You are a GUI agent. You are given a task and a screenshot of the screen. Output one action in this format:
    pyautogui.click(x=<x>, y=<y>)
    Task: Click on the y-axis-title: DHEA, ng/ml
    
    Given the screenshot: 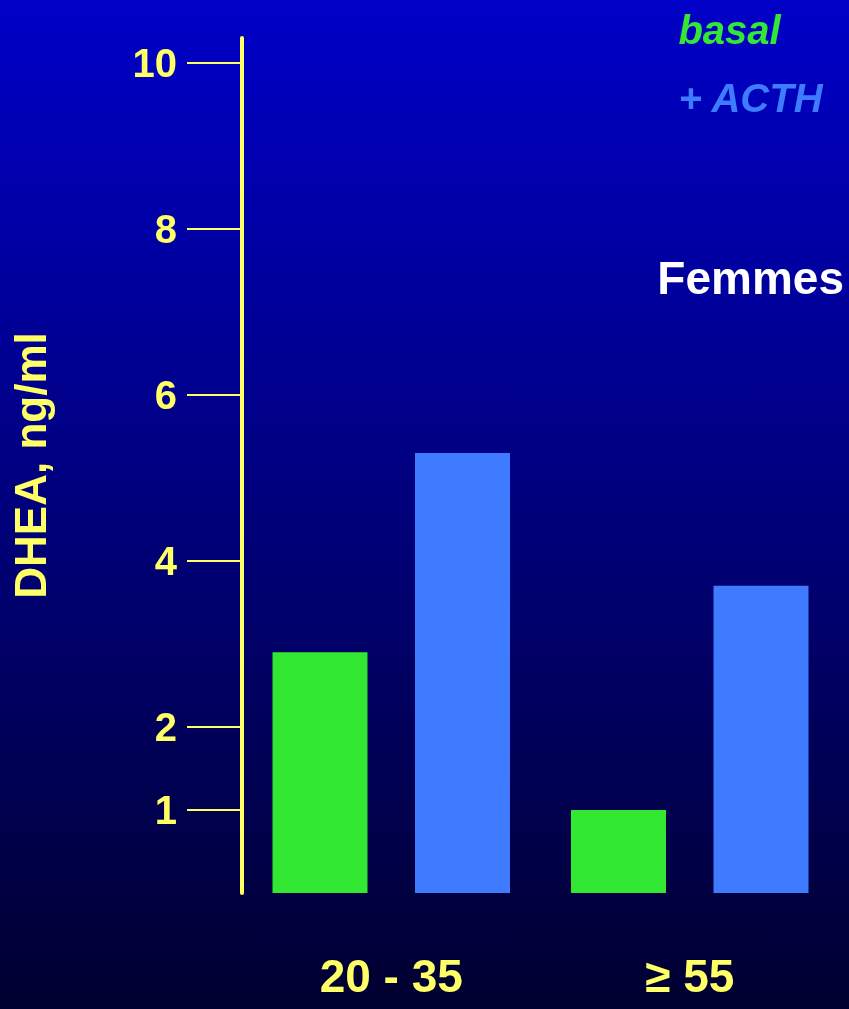 What is the action you would take?
    pyautogui.click(x=30, y=465)
    